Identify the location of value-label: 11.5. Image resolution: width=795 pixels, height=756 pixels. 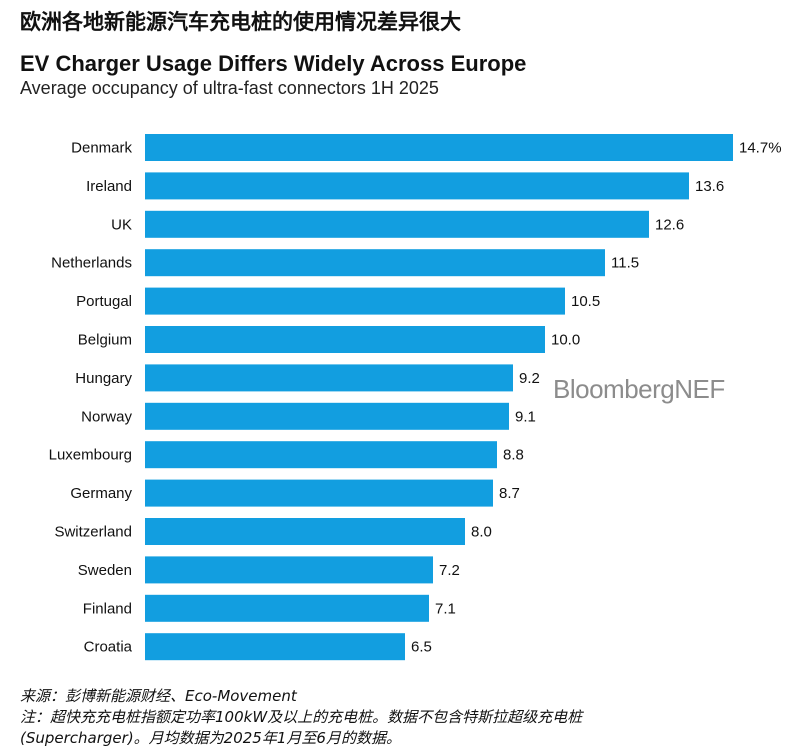
(625, 263).